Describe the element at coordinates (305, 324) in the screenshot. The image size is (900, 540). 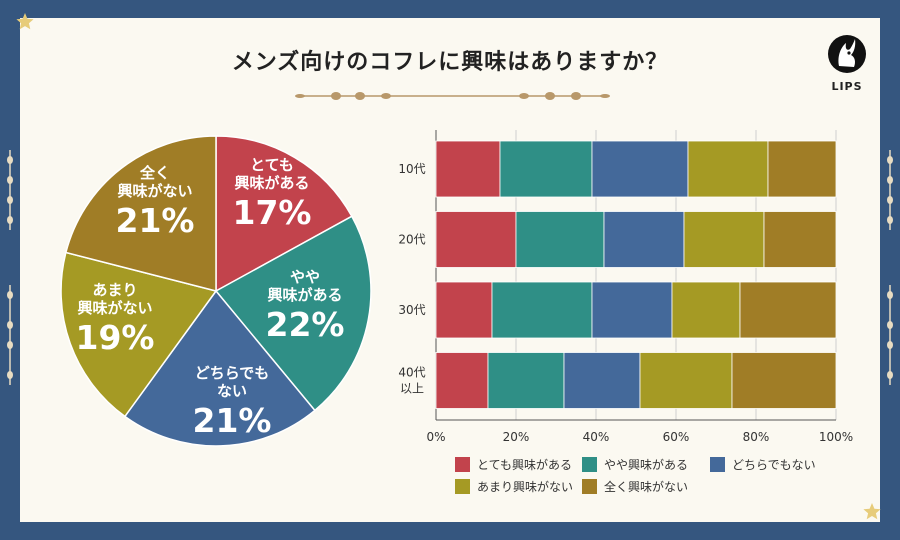
I see `pie-slice-percent-1: 22%` at that location.